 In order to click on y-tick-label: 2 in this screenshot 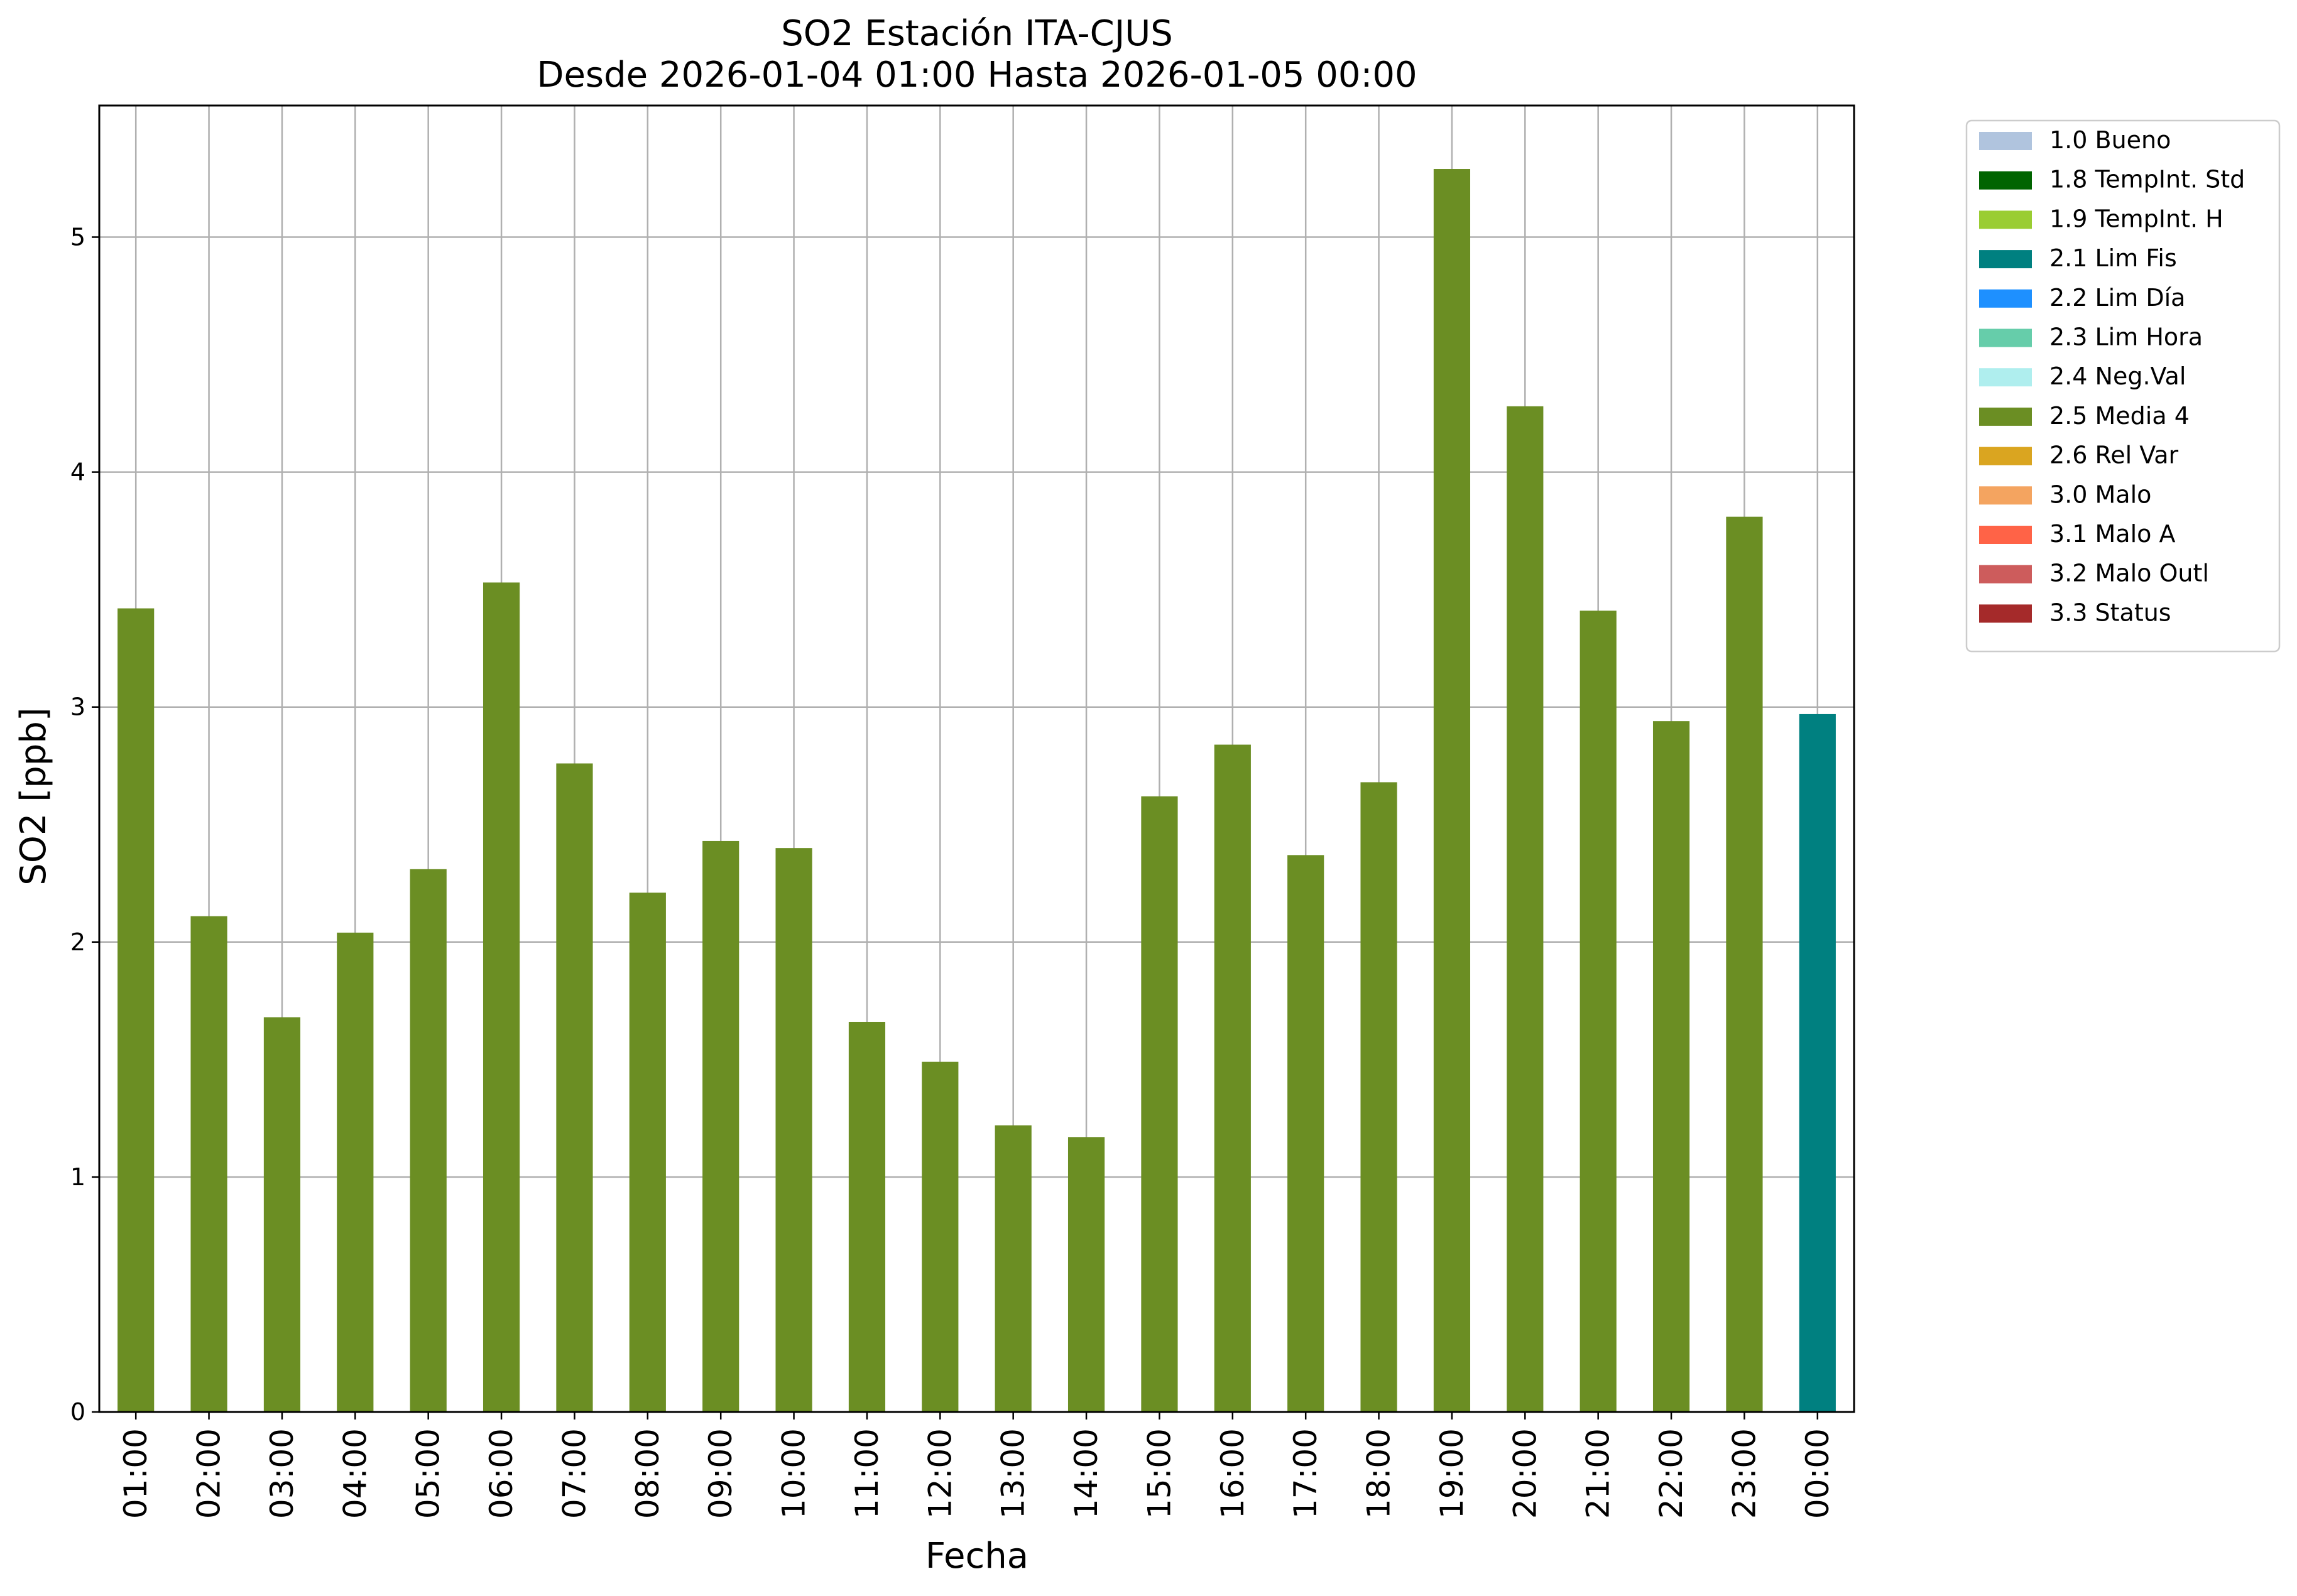, I will do `click(77, 942)`.